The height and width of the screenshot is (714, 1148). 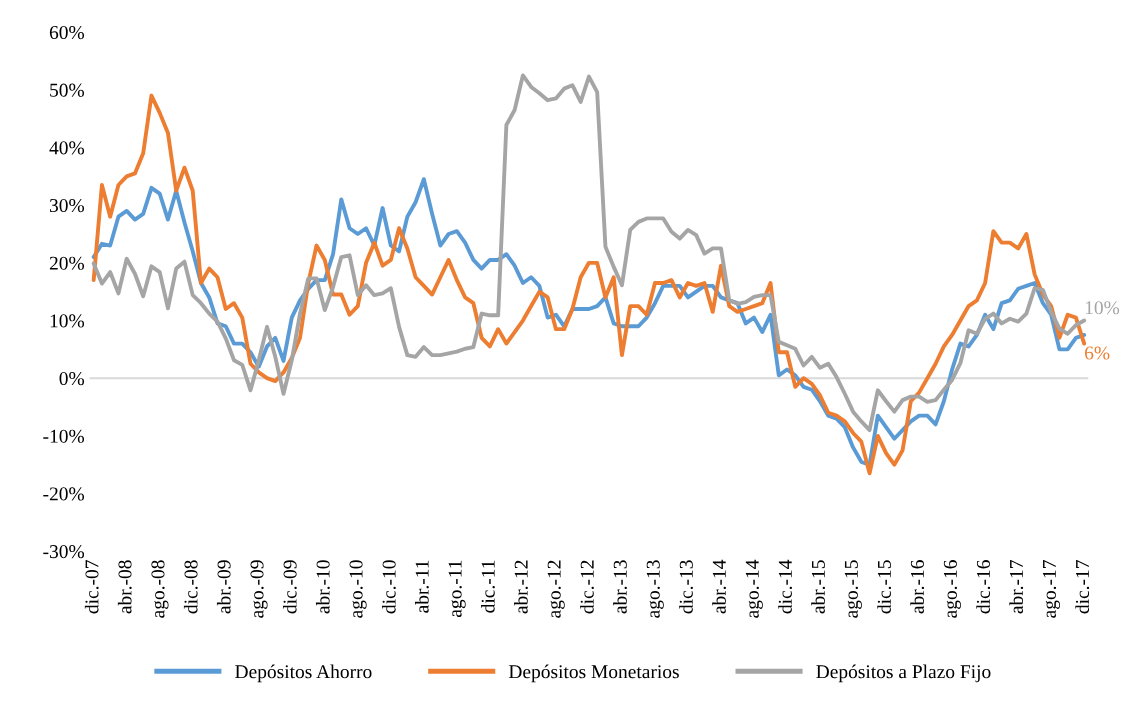 What do you see at coordinates (64, 552) in the screenshot?
I see `y-tick-label: -30%` at bounding box center [64, 552].